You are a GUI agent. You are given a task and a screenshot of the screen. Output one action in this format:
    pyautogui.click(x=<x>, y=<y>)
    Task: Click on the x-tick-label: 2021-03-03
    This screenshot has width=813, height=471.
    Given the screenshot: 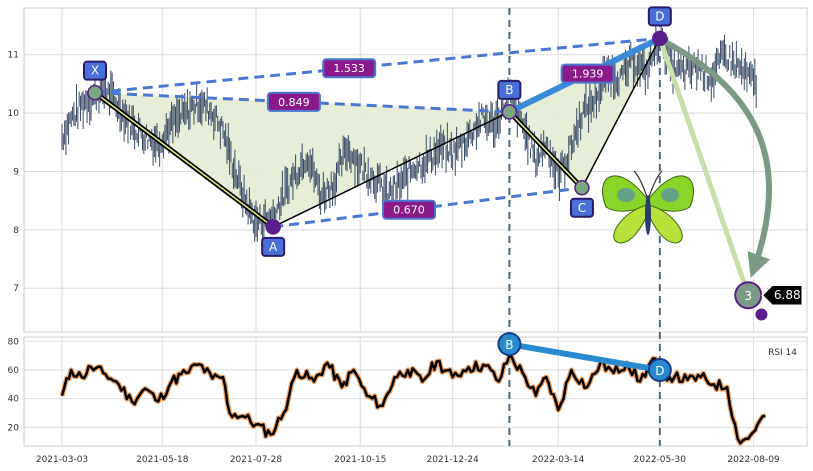 What is the action you would take?
    pyautogui.click(x=62, y=460)
    